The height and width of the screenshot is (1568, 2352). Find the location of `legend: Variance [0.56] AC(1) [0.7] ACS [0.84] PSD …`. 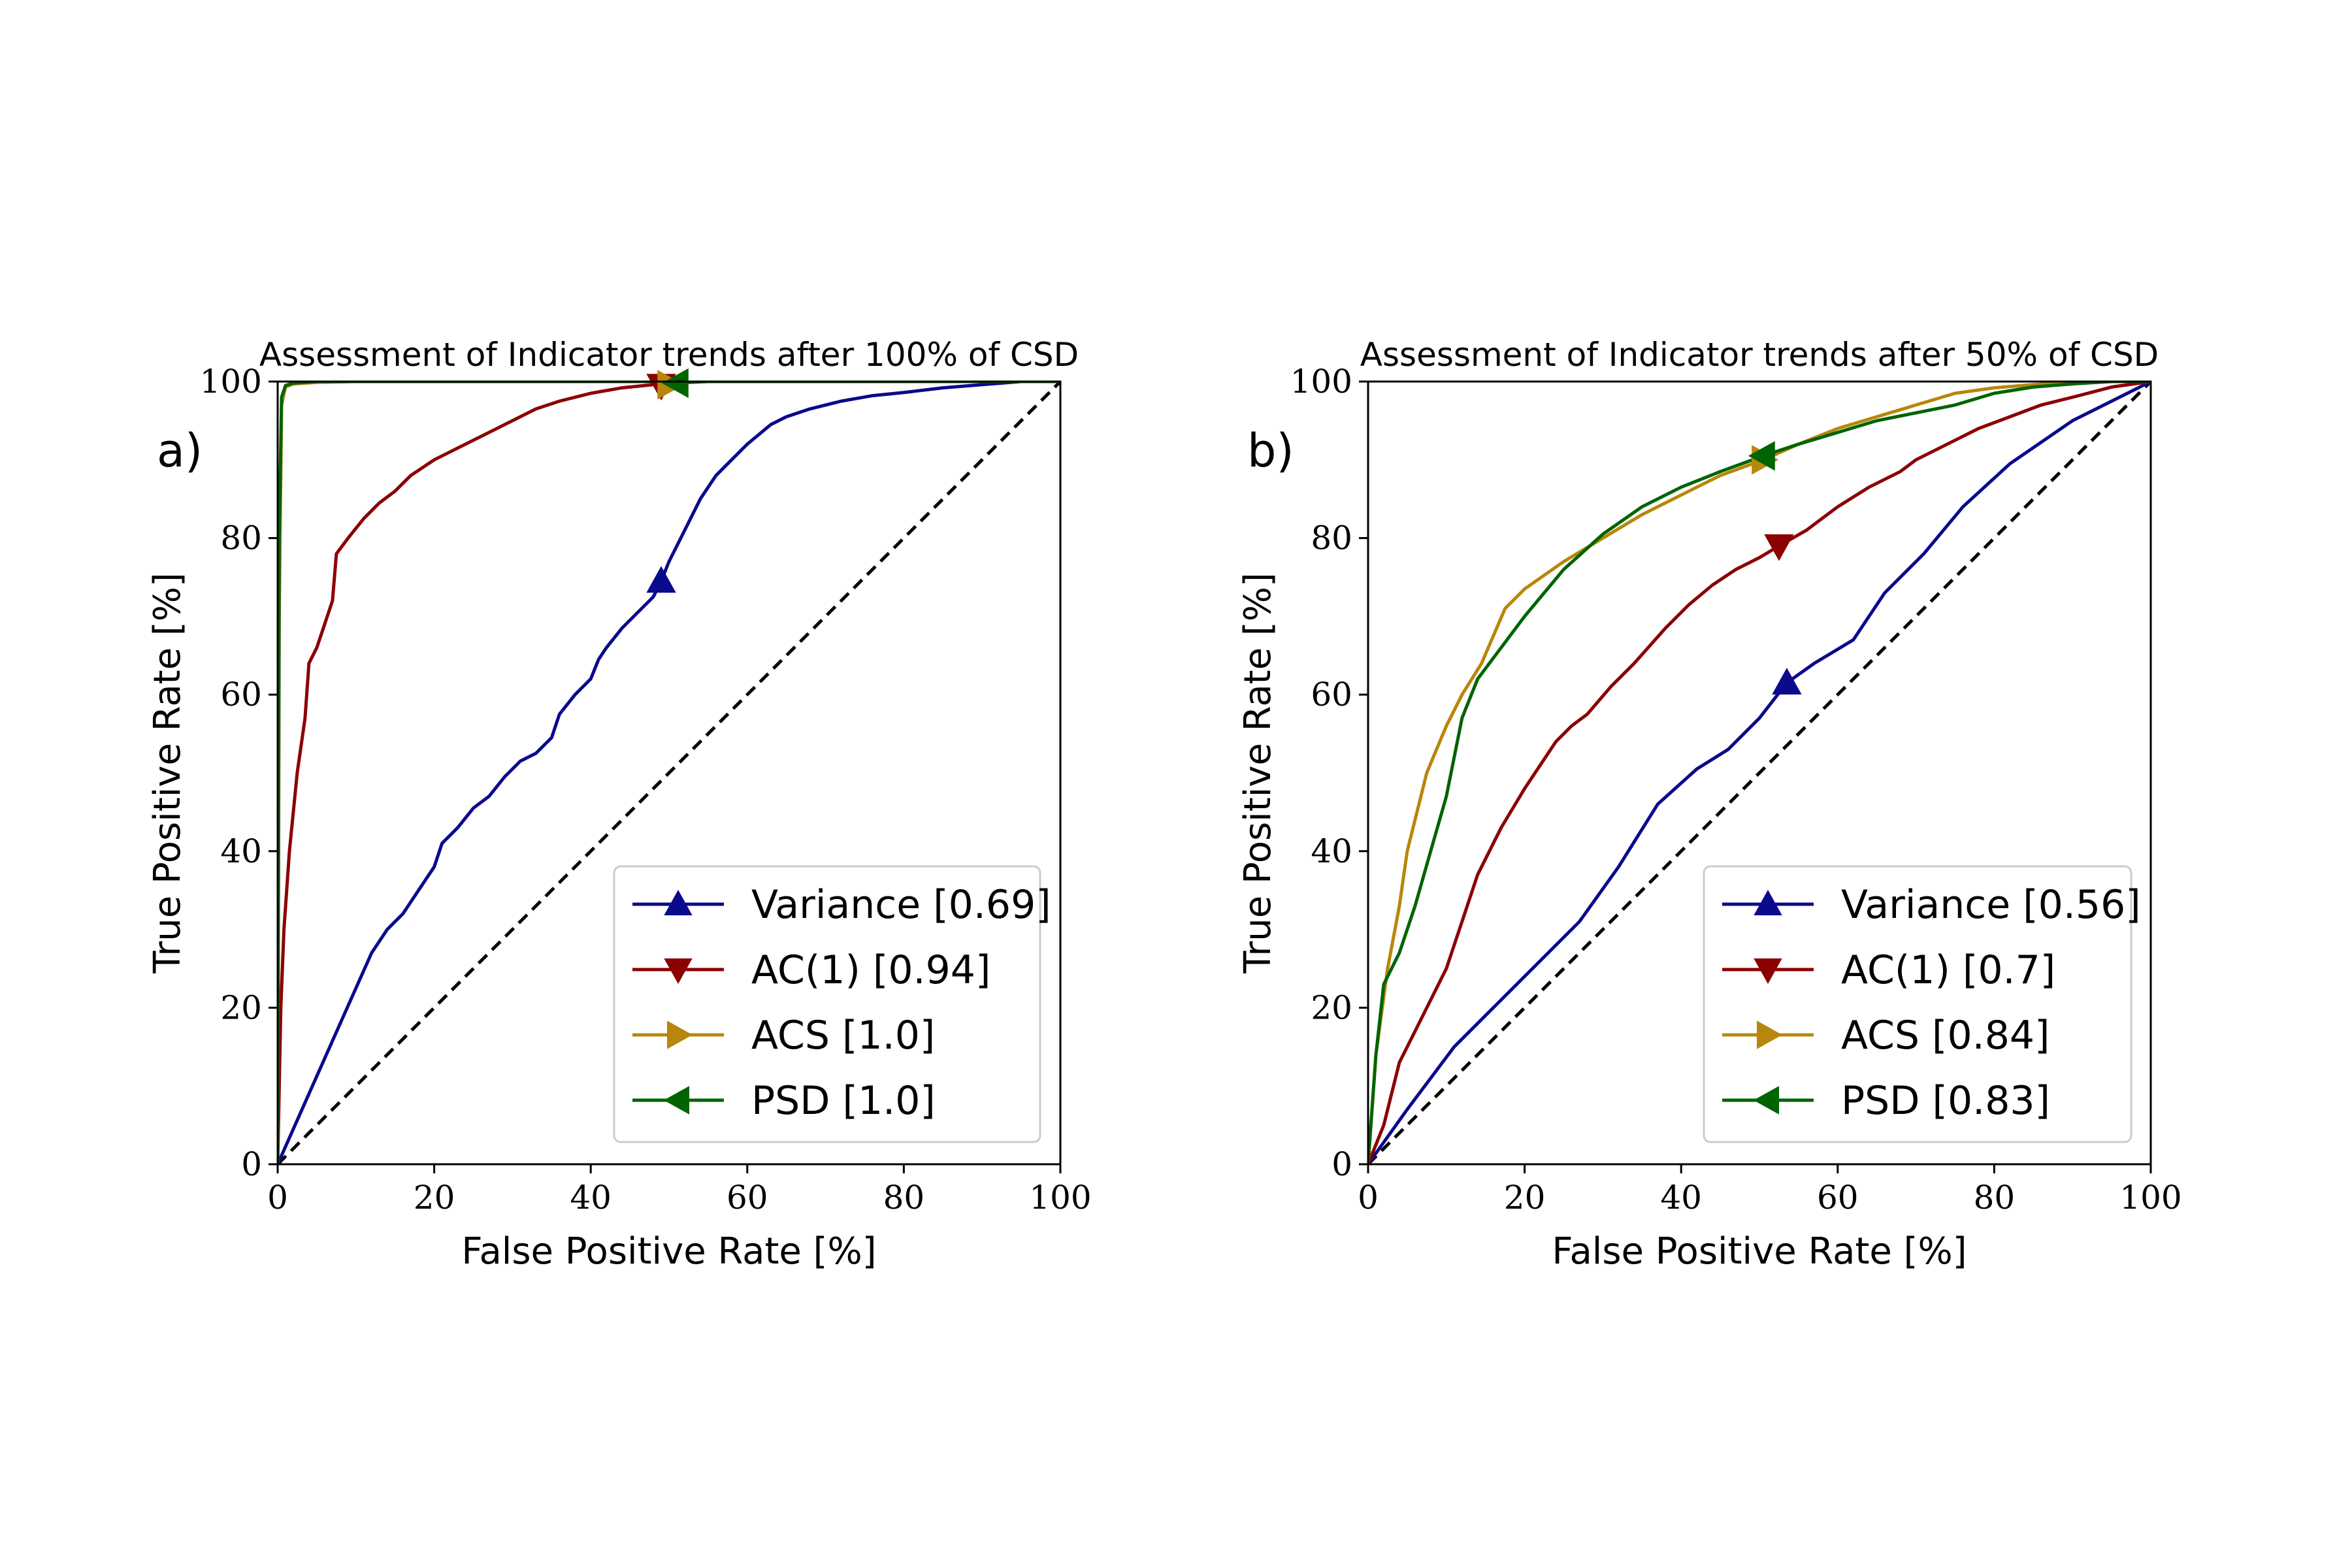

legend: Variance [0.56] AC(1) [0.7] ACS [0.84] PSD … is located at coordinates (1922, 1004).